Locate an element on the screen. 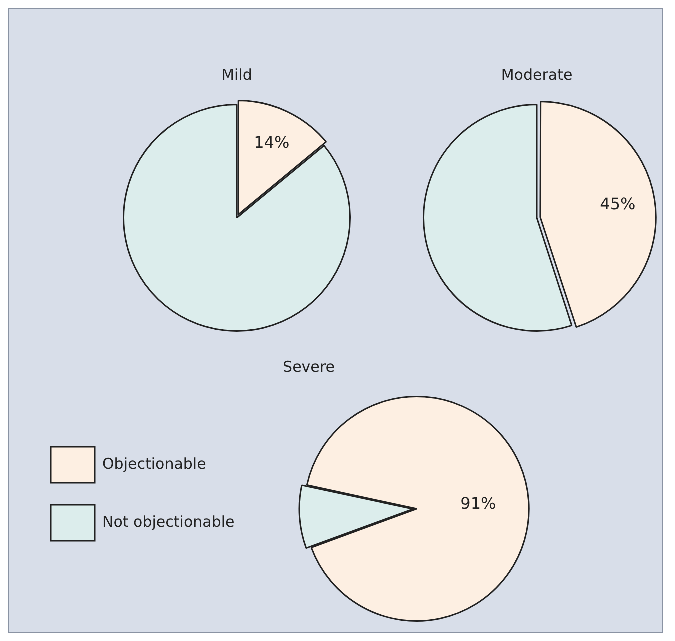 The height and width of the screenshot is (641, 675). legend-label: Not objectionable is located at coordinates (168, 521).